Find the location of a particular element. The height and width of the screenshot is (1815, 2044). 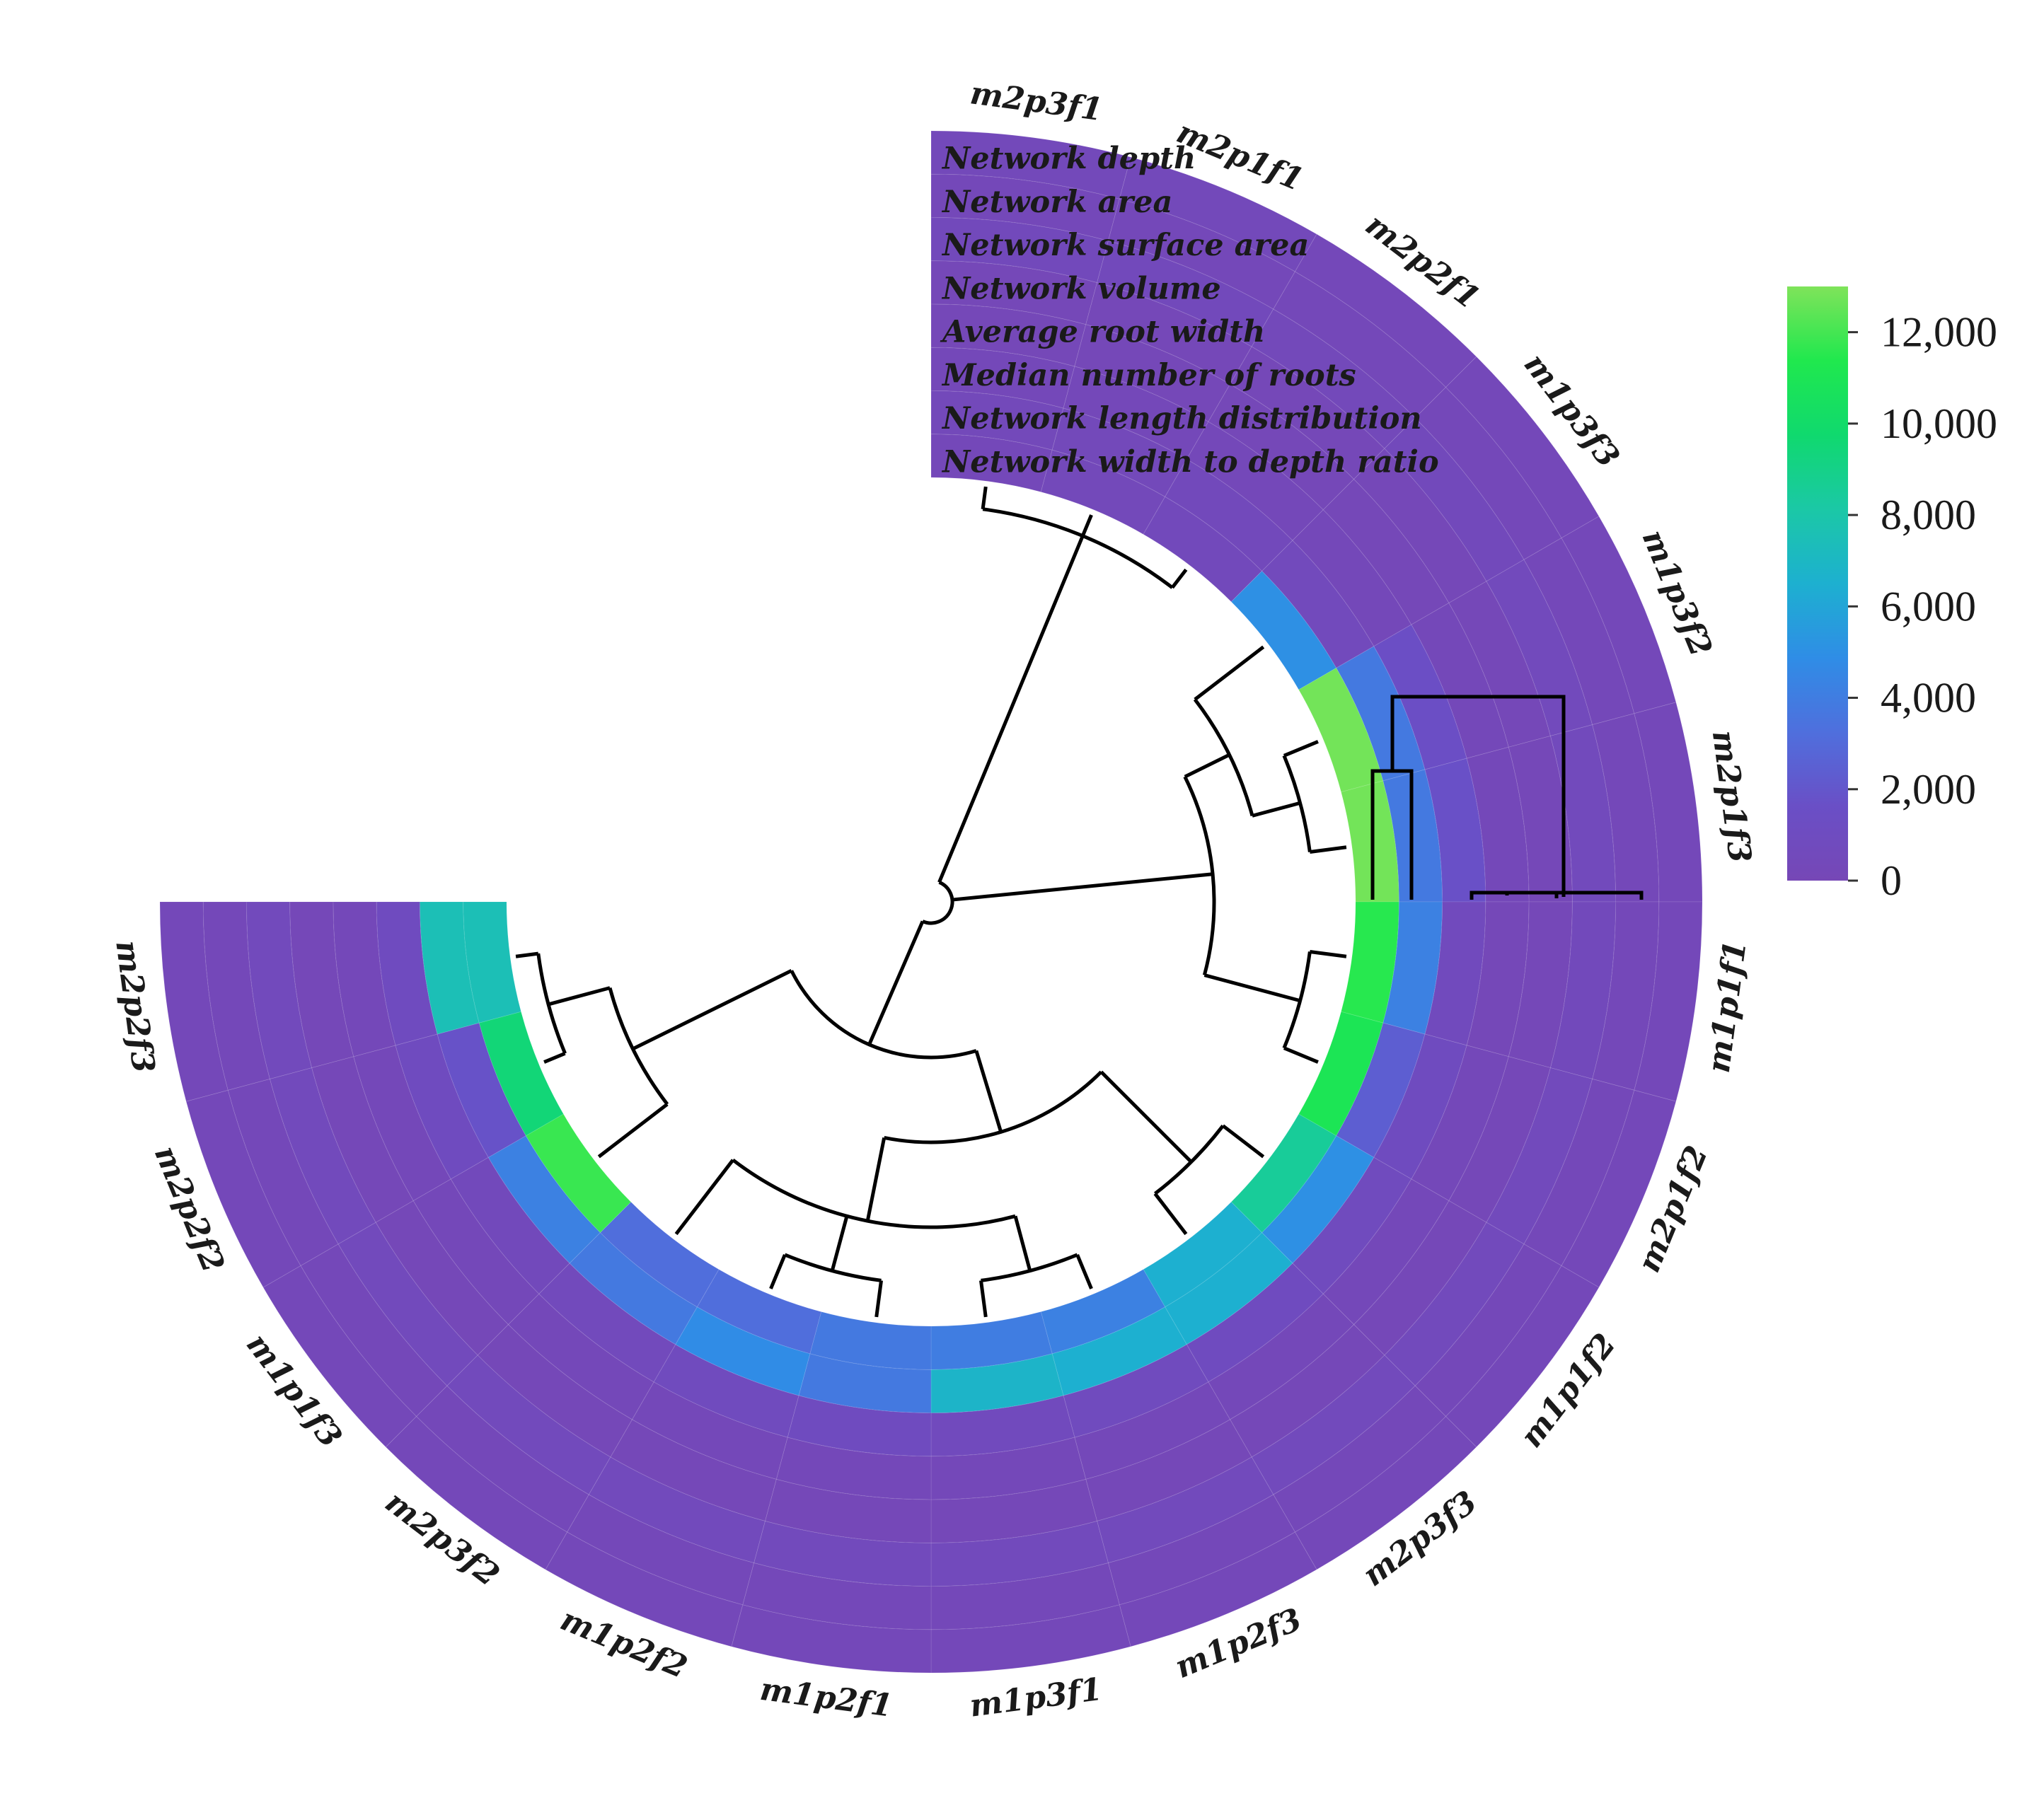

sample-label: m2p3f1 is located at coordinates (1036, 101).